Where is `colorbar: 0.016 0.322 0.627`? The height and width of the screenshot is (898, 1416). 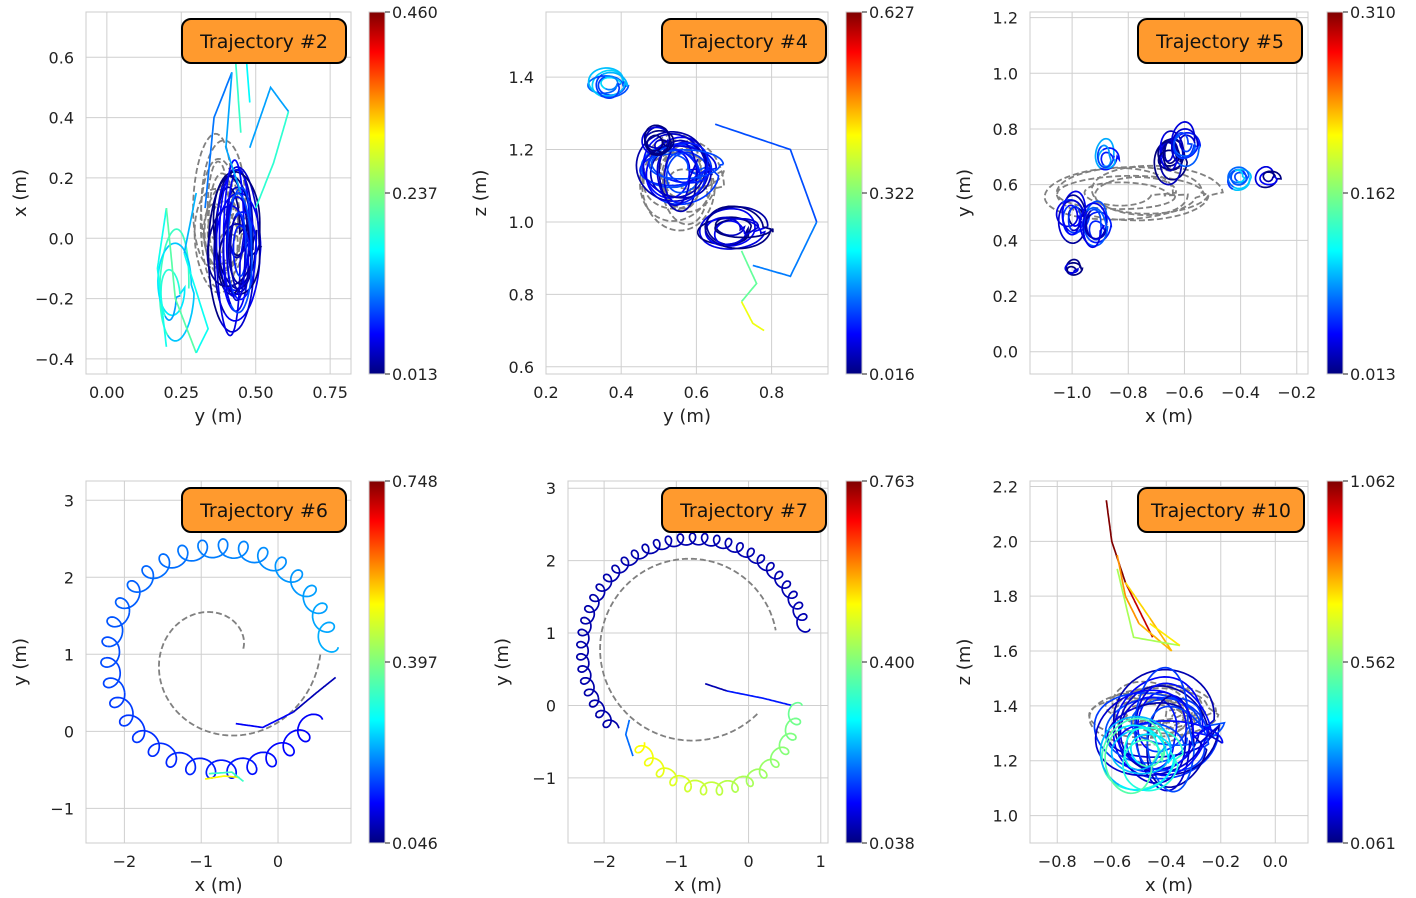 colorbar: 0.016 0.322 0.627 is located at coordinates (880, 193).